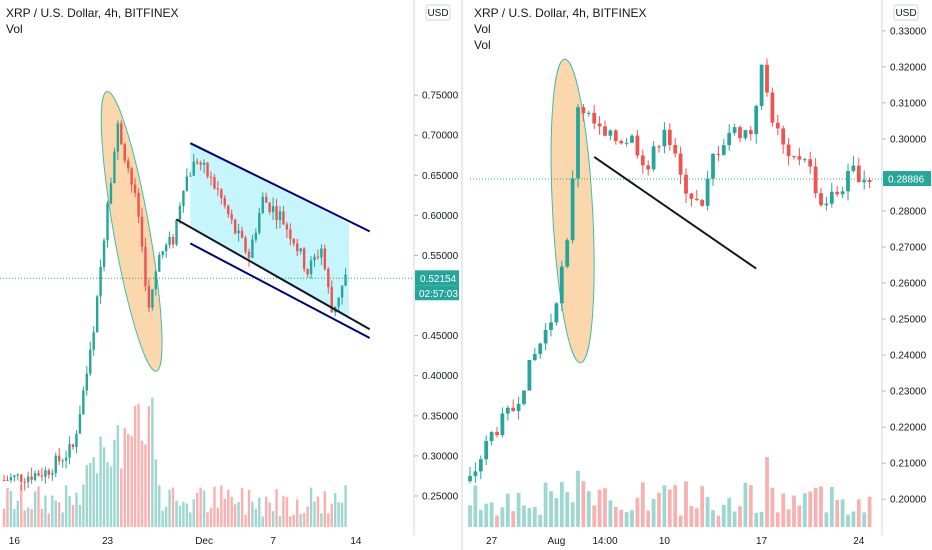 This screenshot has height=550, width=932. I want to click on current-price-label: 0.52154, so click(438, 279).